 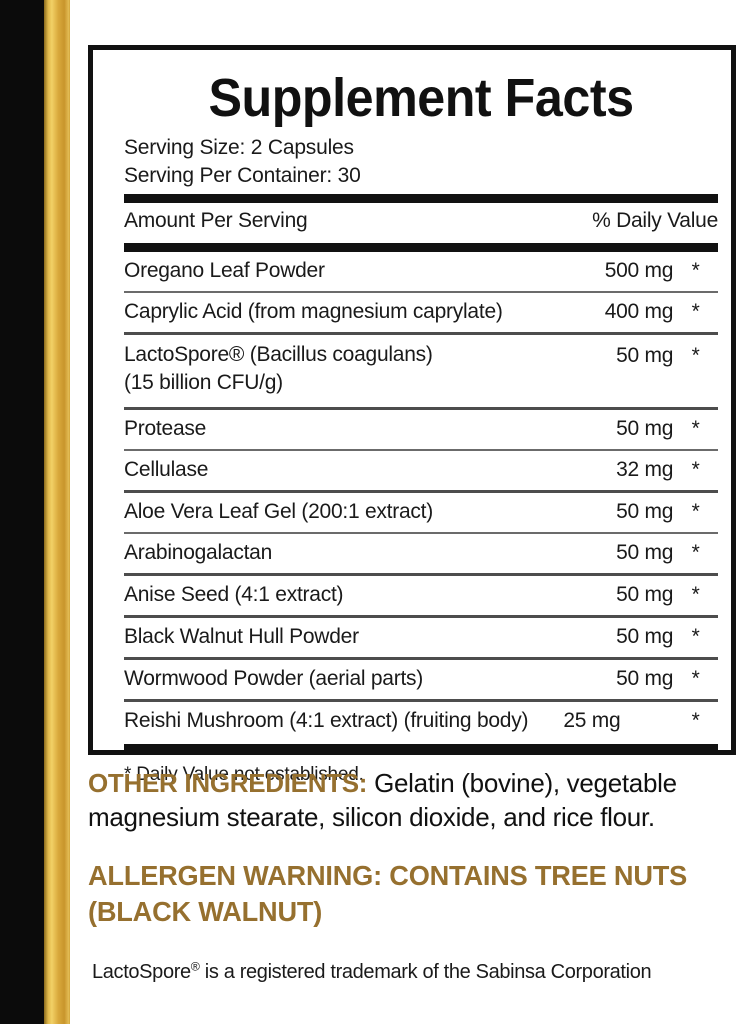 What do you see at coordinates (421, 198) in the screenshot?
I see `rule-above-header` at bounding box center [421, 198].